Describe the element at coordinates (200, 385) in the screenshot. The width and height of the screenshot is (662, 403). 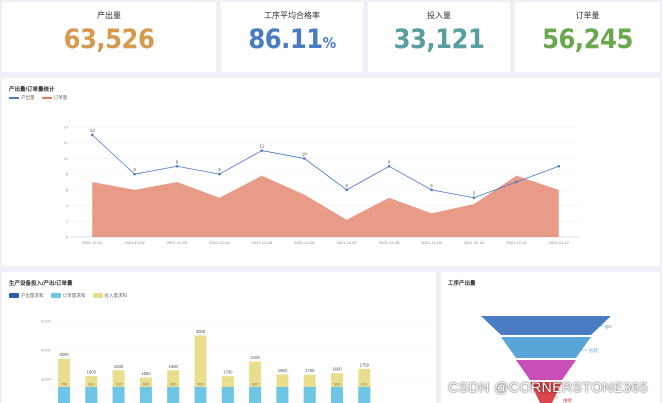
I see `bar-label: 500` at that location.